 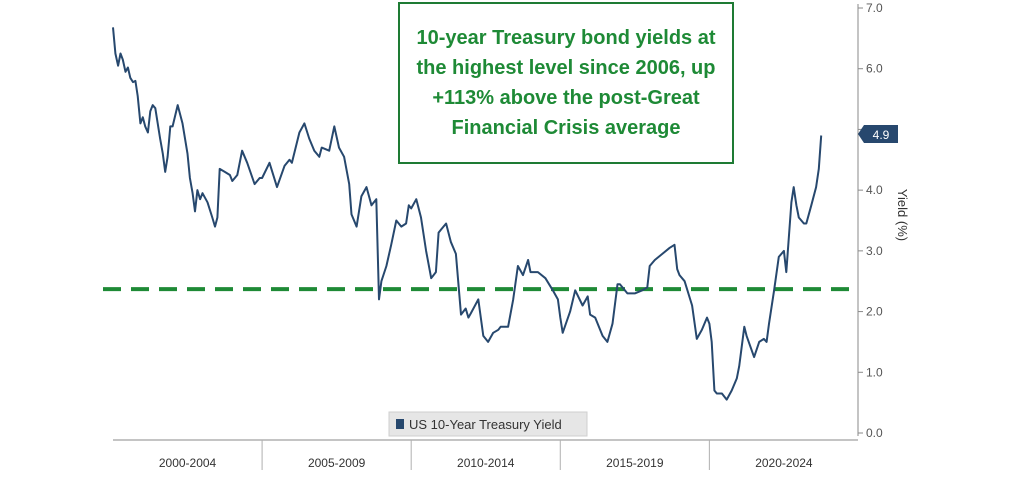 What do you see at coordinates (874, 190) in the screenshot?
I see `y-tick-label: 4.0` at bounding box center [874, 190].